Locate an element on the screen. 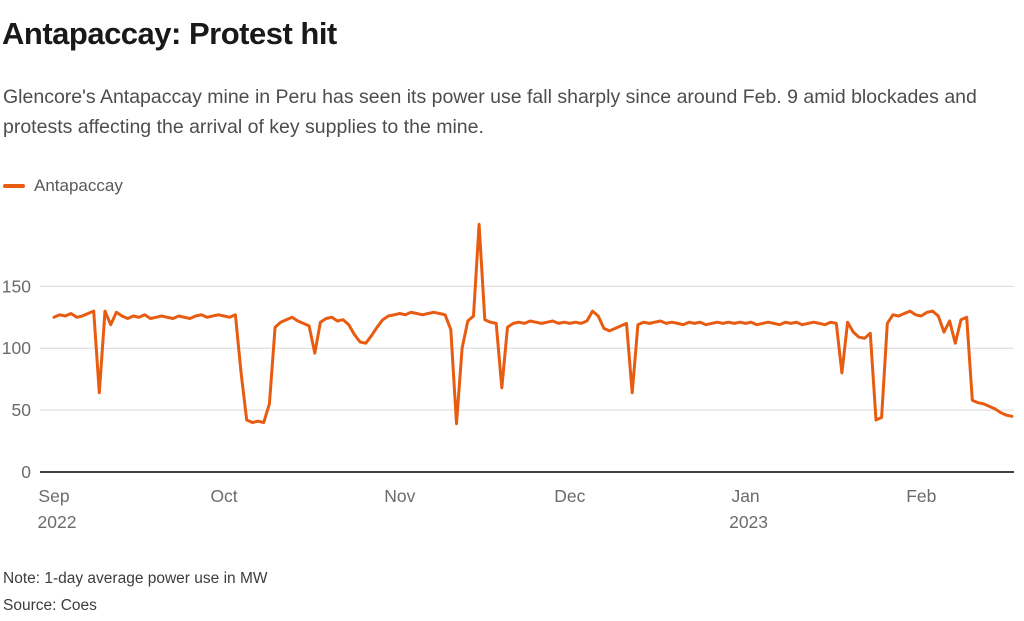  x-tick-label: Sep is located at coordinates (53, 496).